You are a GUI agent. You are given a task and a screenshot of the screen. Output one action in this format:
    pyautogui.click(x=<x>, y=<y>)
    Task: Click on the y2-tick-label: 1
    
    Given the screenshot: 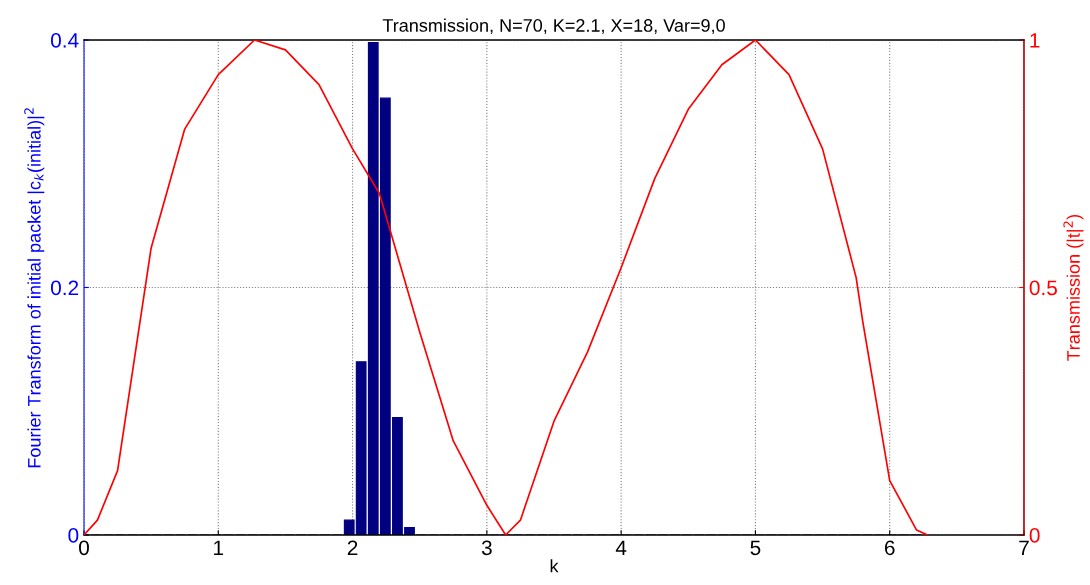 What is the action you would take?
    pyautogui.click(x=1035, y=40)
    